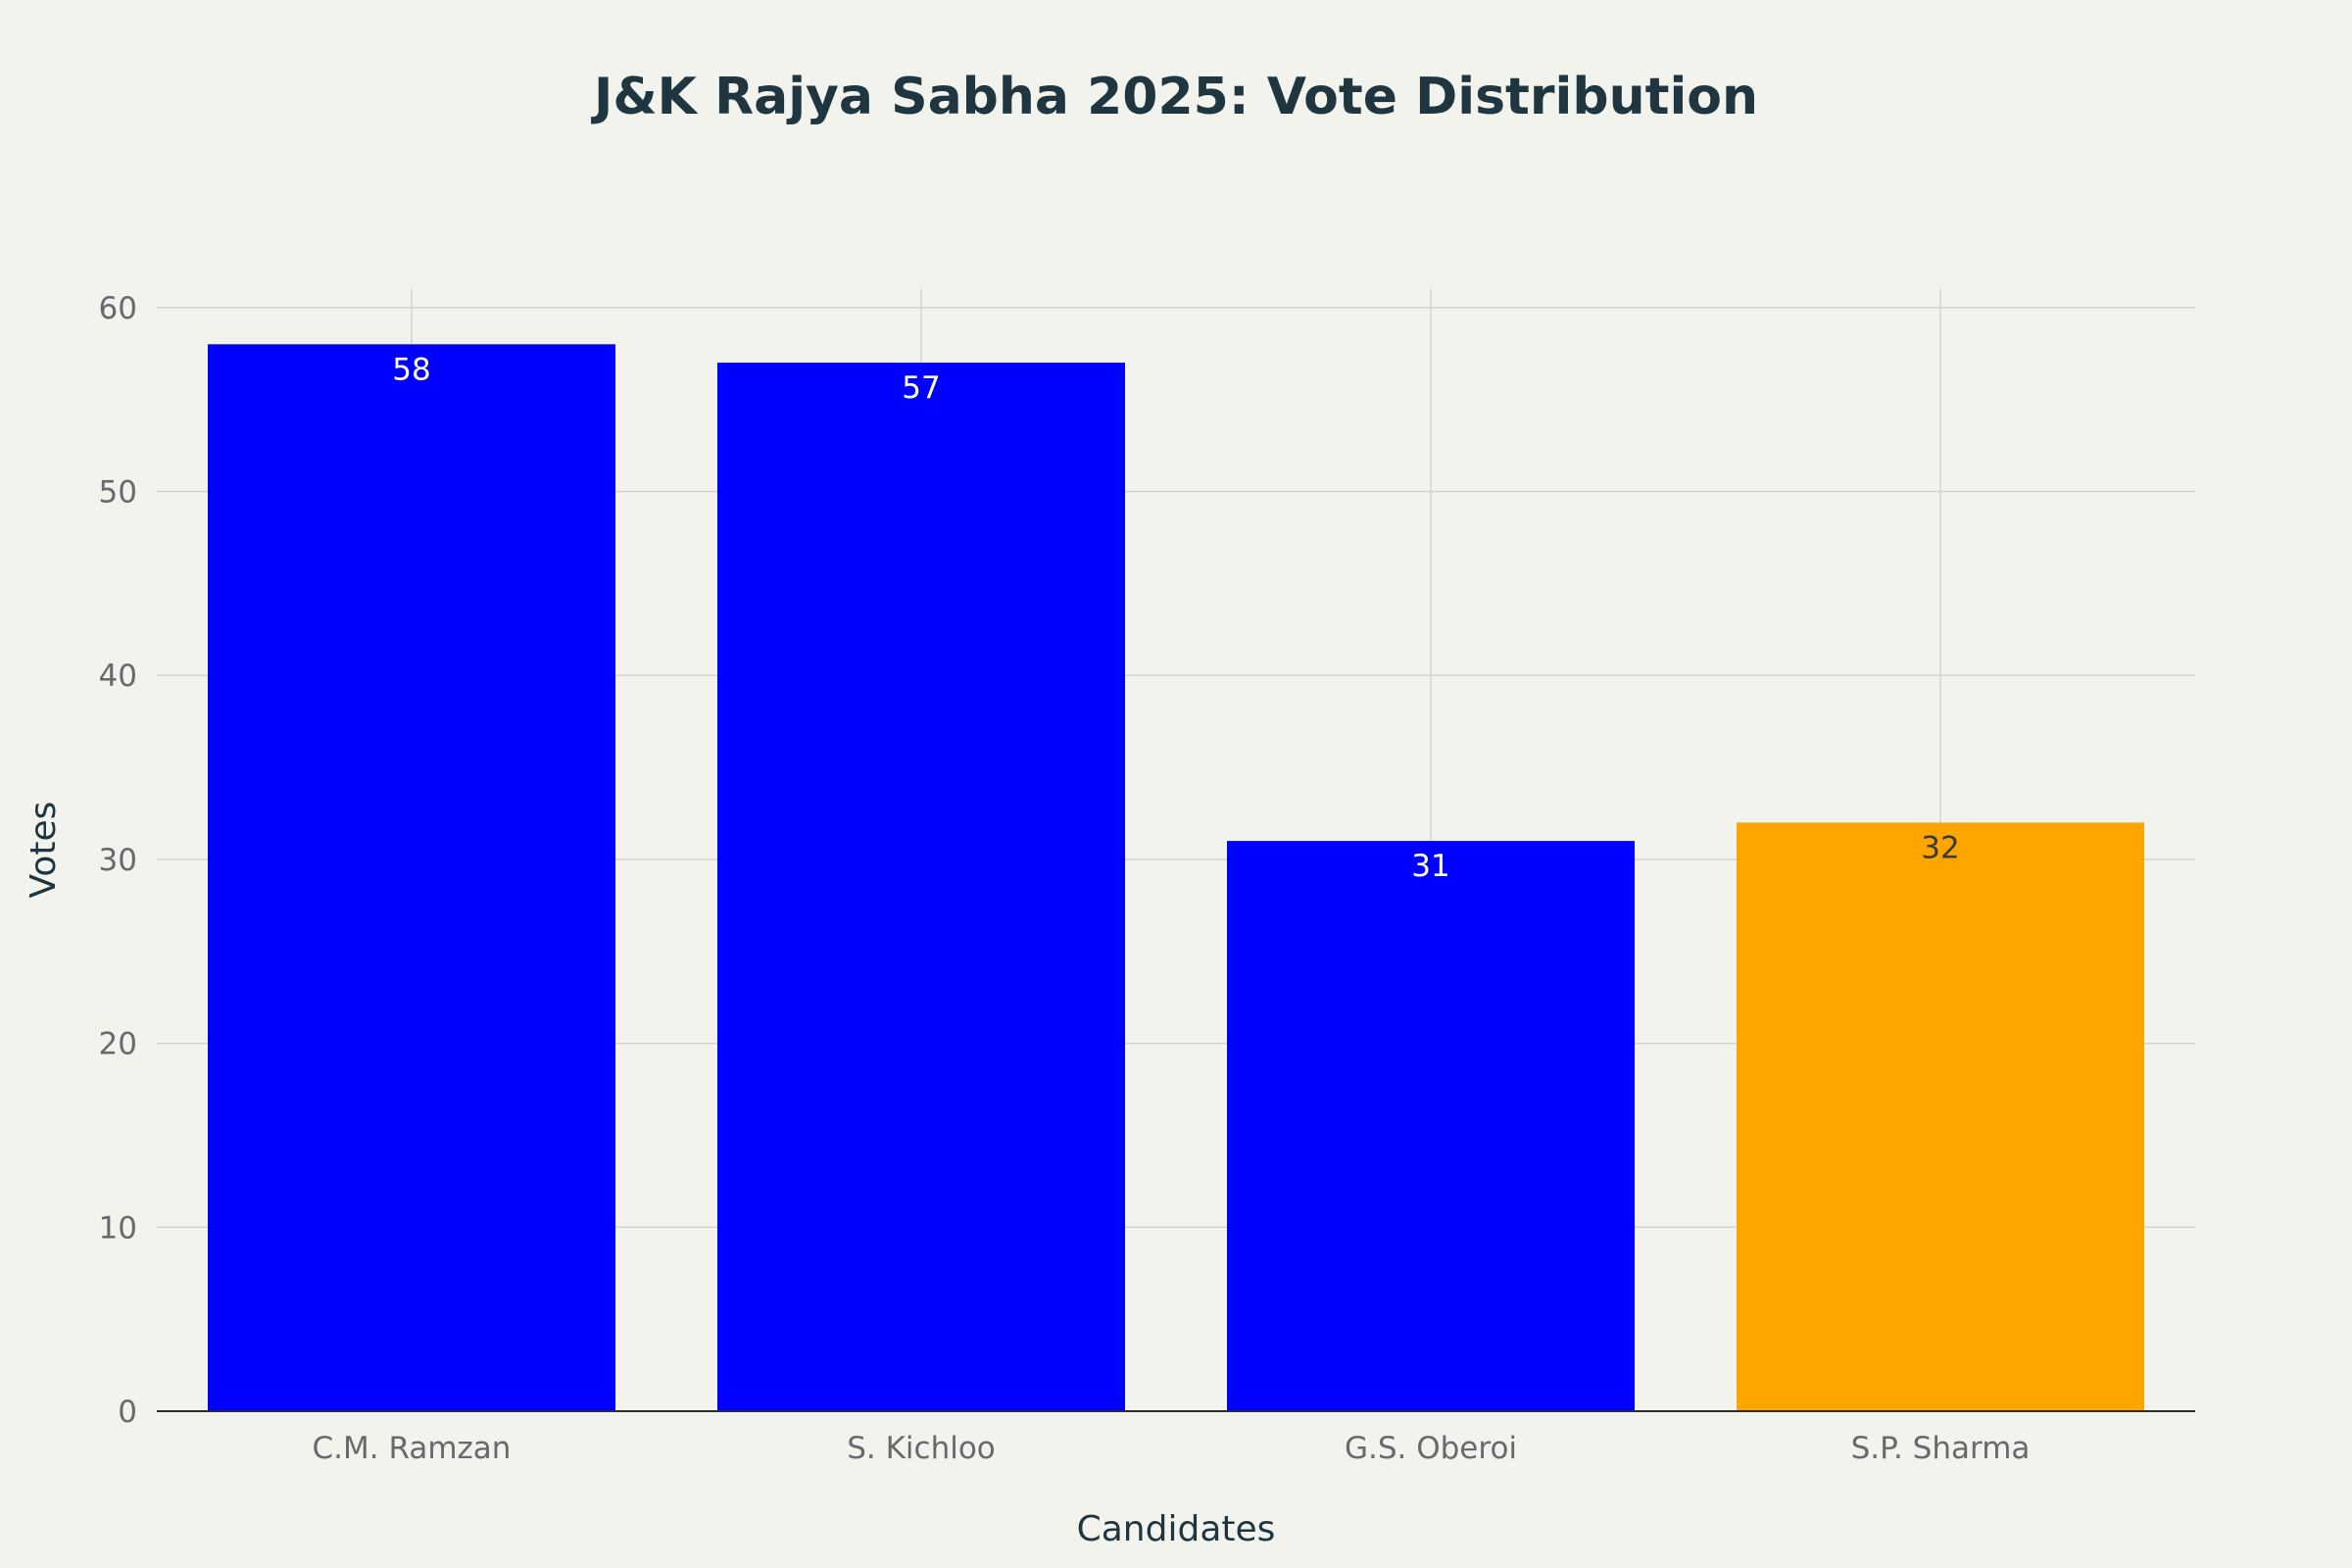 The width and height of the screenshot is (2352, 1568). I want to click on x-axis-title: Candidates, so click(1176, 1529).